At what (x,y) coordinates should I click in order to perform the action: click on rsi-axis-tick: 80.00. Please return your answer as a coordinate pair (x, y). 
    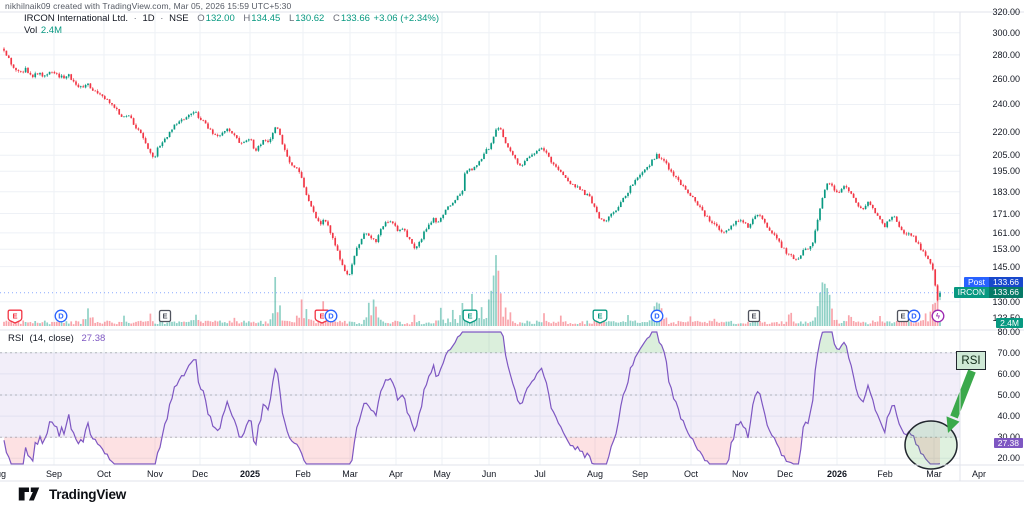
    Looking at the image, I should click on (1008, 331).